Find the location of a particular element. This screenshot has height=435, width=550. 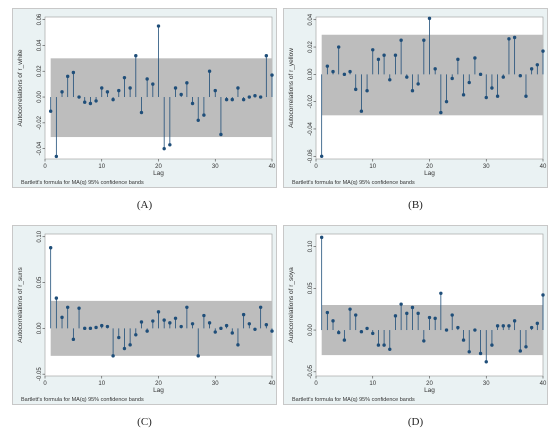

panel-label-c: (C) is located at coordinates (144, 422).